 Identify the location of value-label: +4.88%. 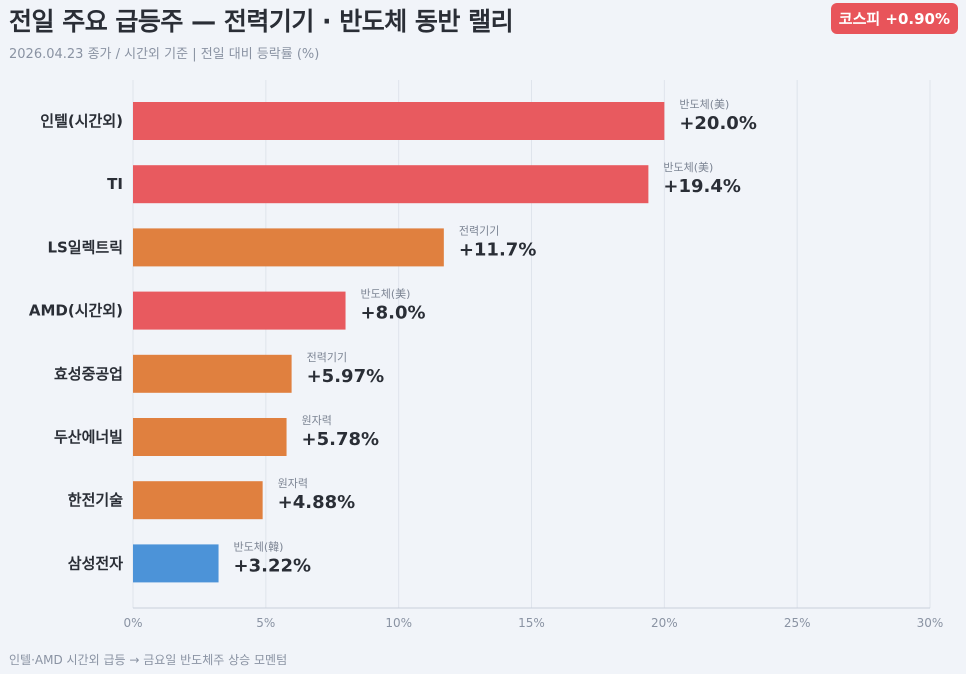
(317, 502).